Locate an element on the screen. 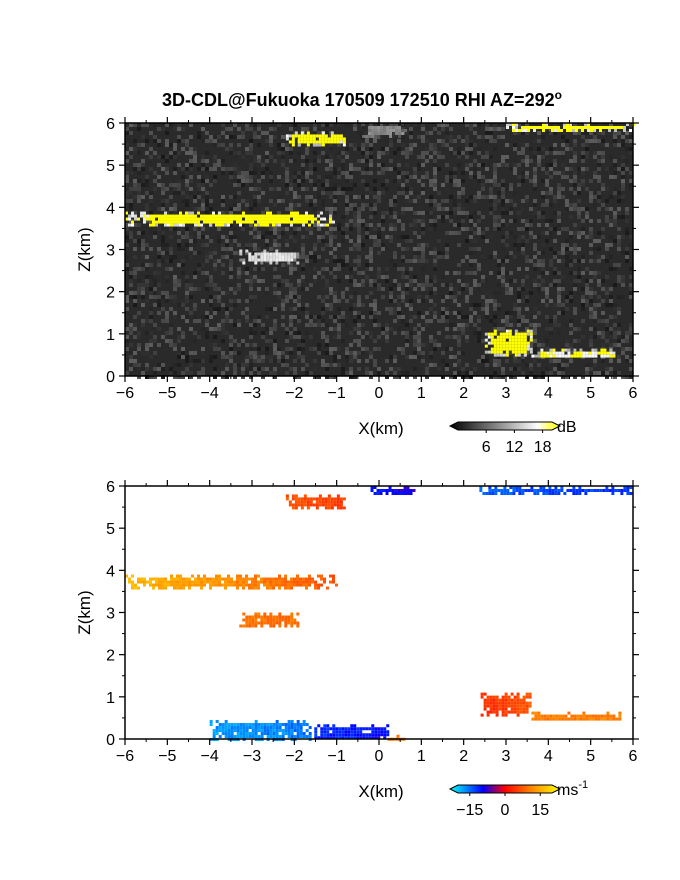 The height and width of the screenshot is (880, 680). colorbar-tick-label: 18 is located at coordinates (543, 447).